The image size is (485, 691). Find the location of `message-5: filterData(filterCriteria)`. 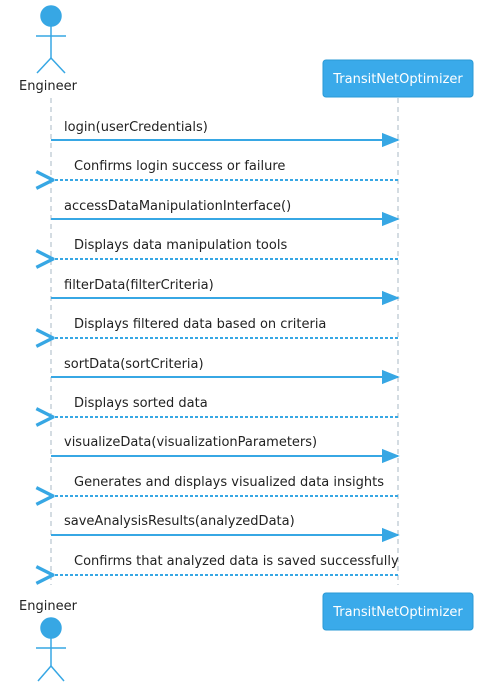

message-5: filterData(filterCriteria) is located at coordinates (225, 292).